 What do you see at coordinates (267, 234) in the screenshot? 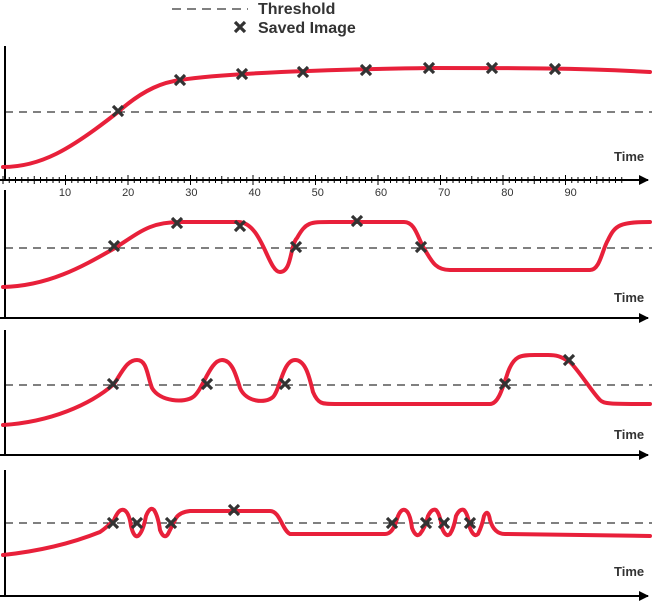
I see `panel-2-saved-markers` at bounding box center [267, 234].